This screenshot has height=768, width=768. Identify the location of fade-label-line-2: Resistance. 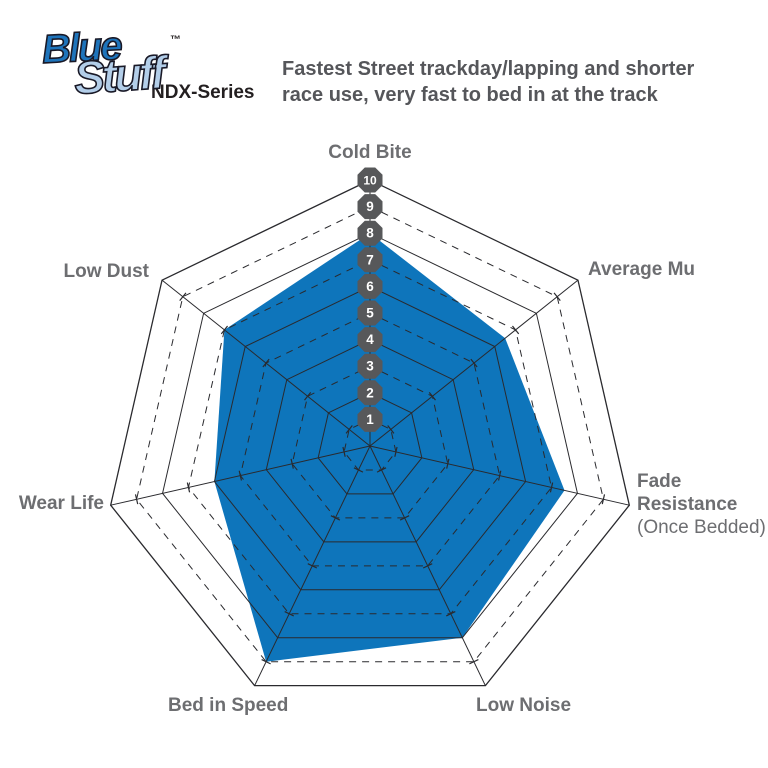
(687, 504).